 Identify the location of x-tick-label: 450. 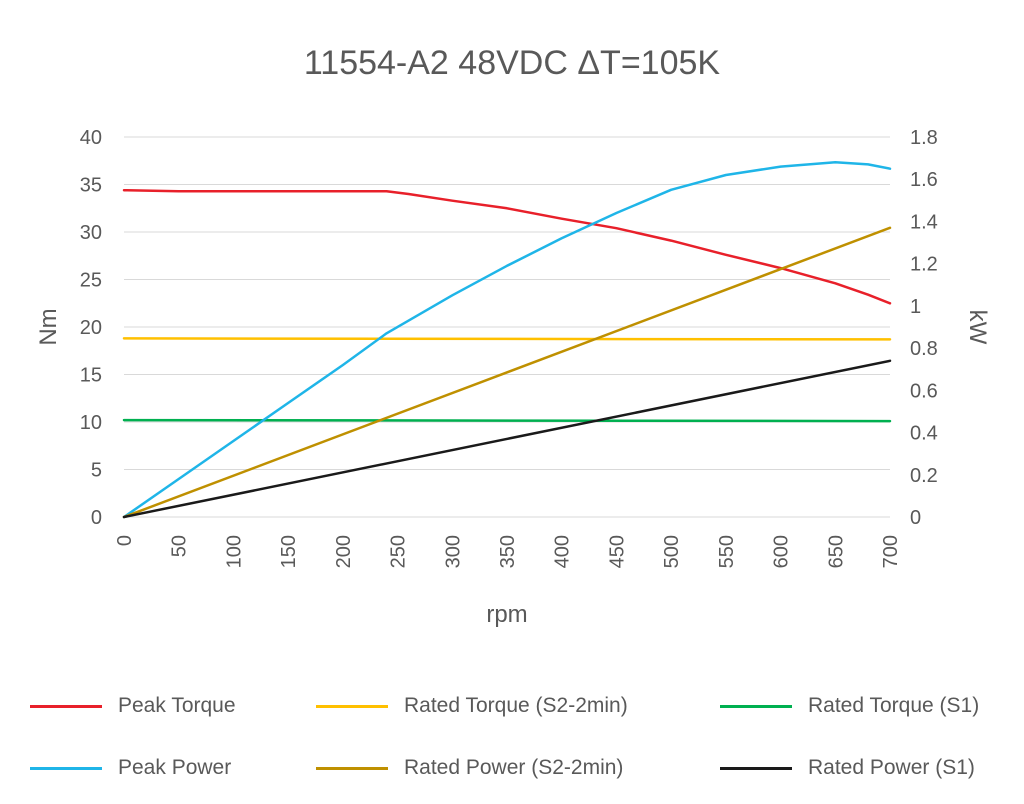
(617, 551).